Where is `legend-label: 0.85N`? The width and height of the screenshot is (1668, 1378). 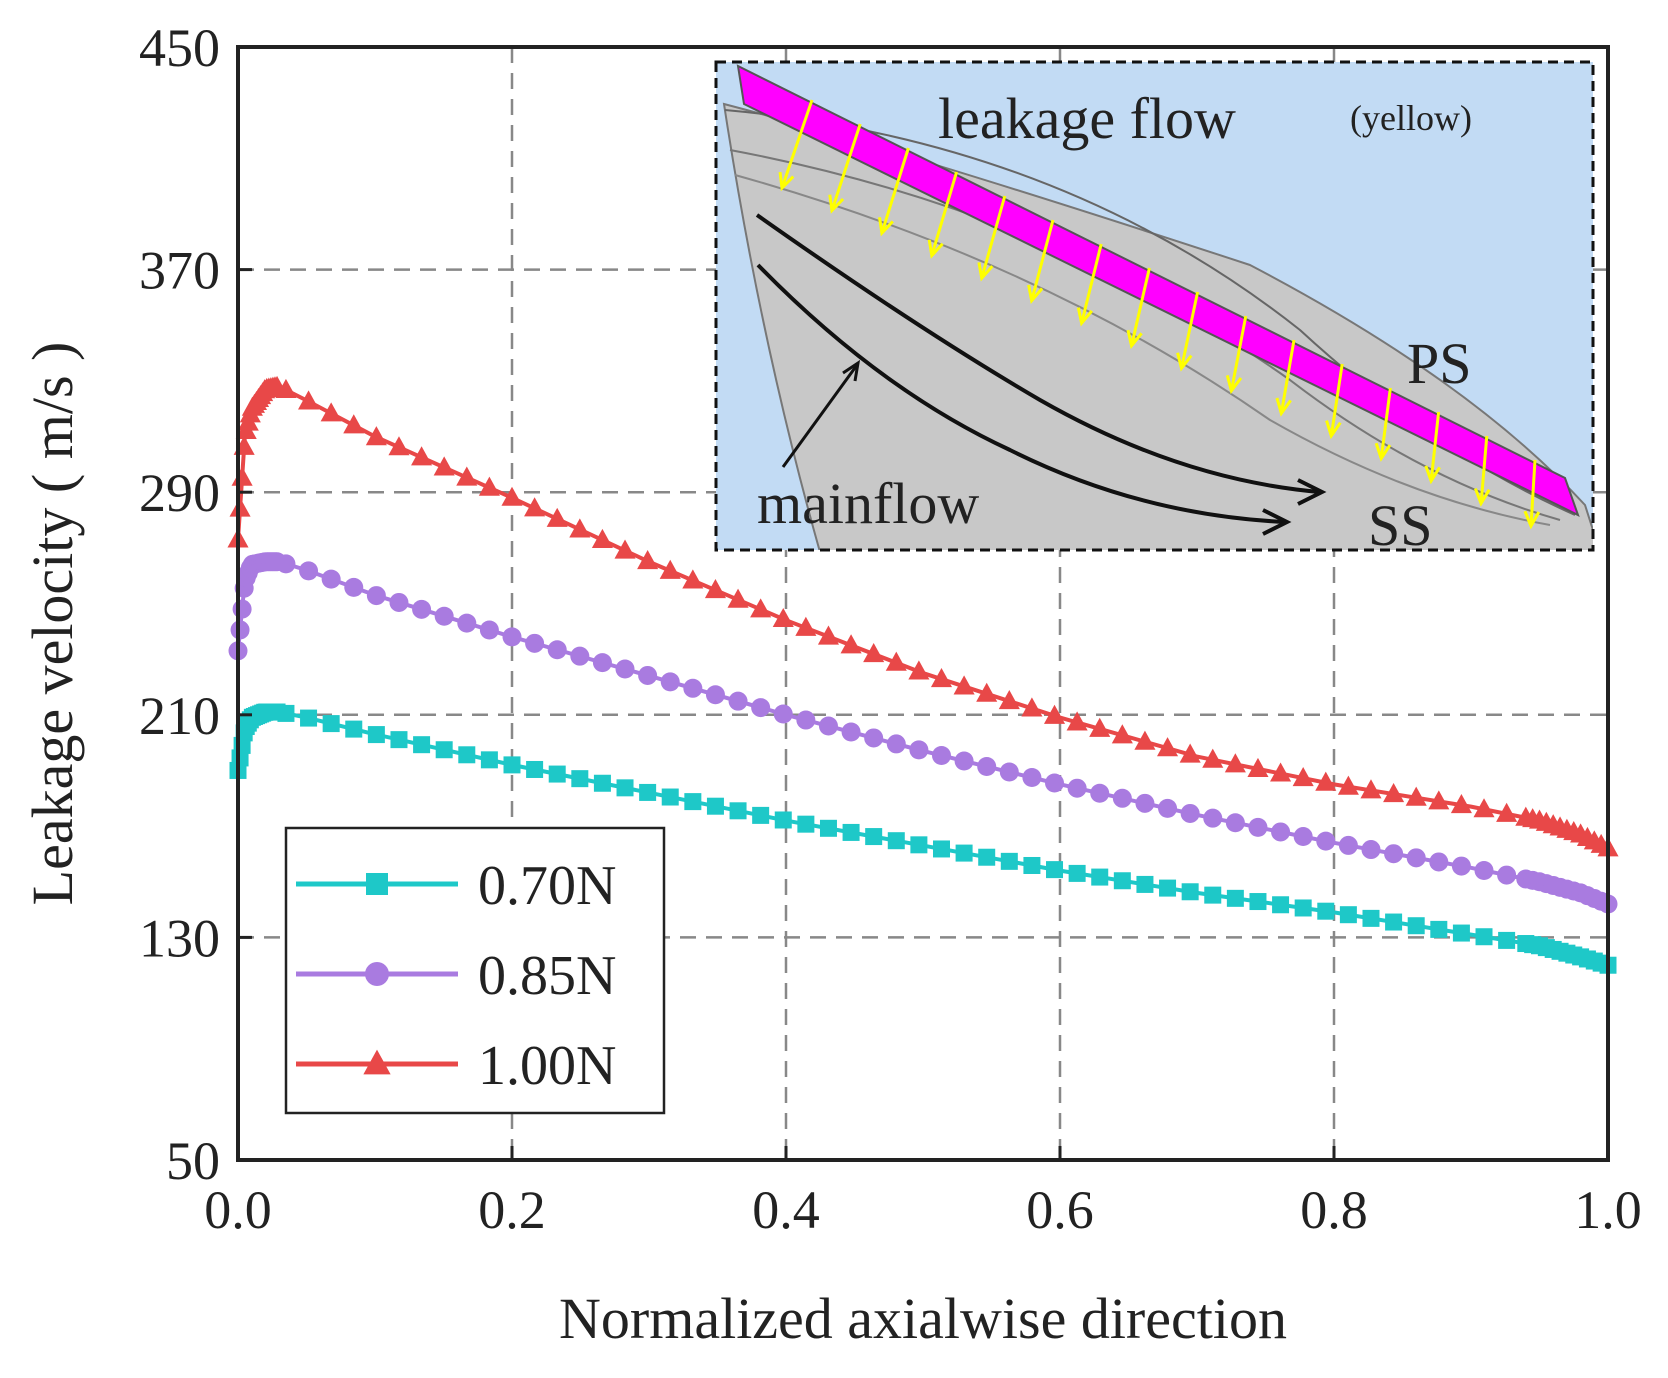 legend-label: 0.85N is located at coordinates (547, 976).